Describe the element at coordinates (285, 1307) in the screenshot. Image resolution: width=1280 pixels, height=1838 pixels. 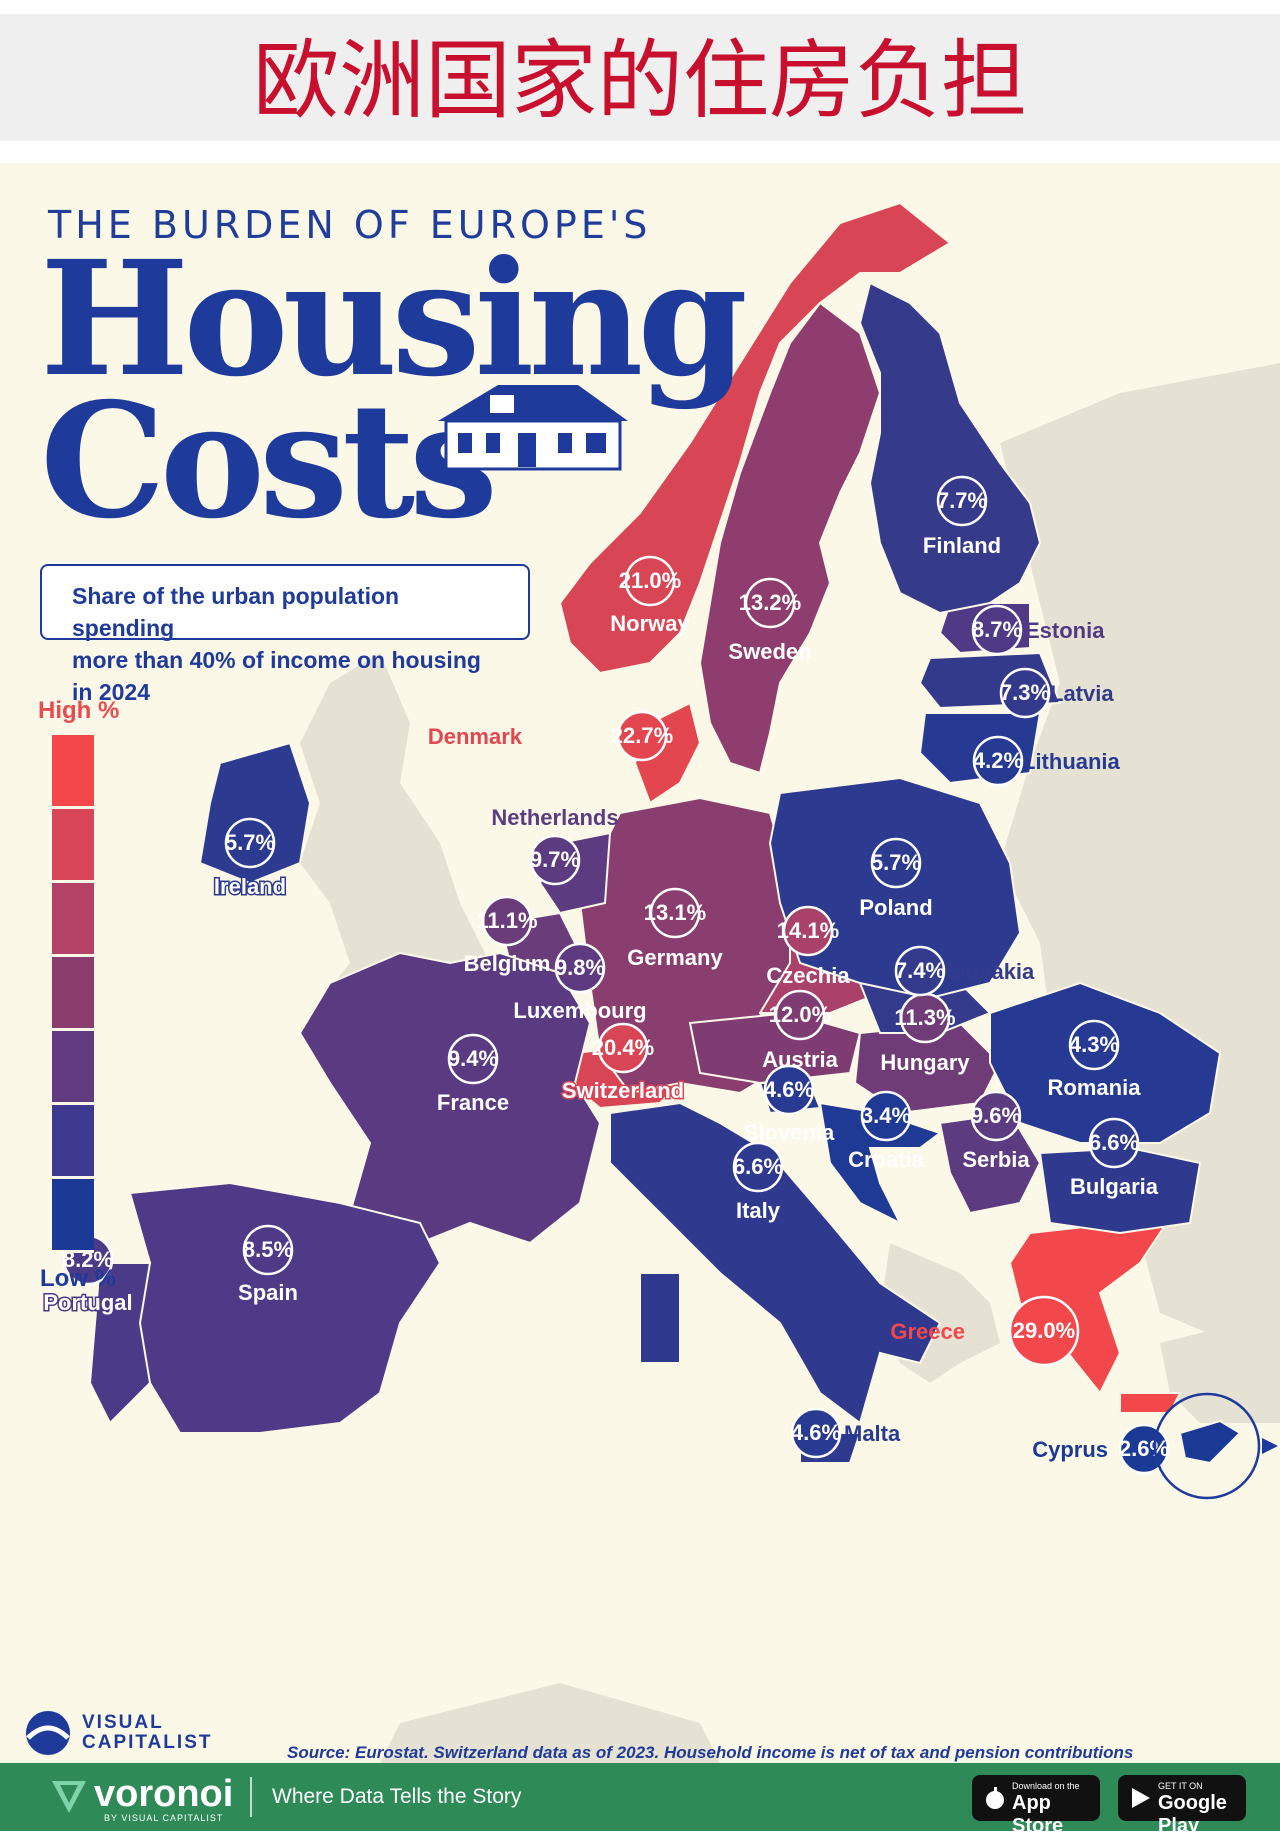
I see `region-spain` at that location.